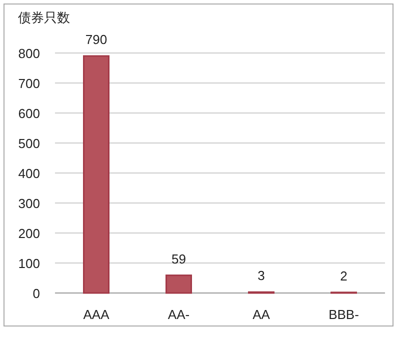  What do you see at coordinates (29, 263) in the screenshot?
I see `y-tick-label: 100` at bounding box center [29, 263].